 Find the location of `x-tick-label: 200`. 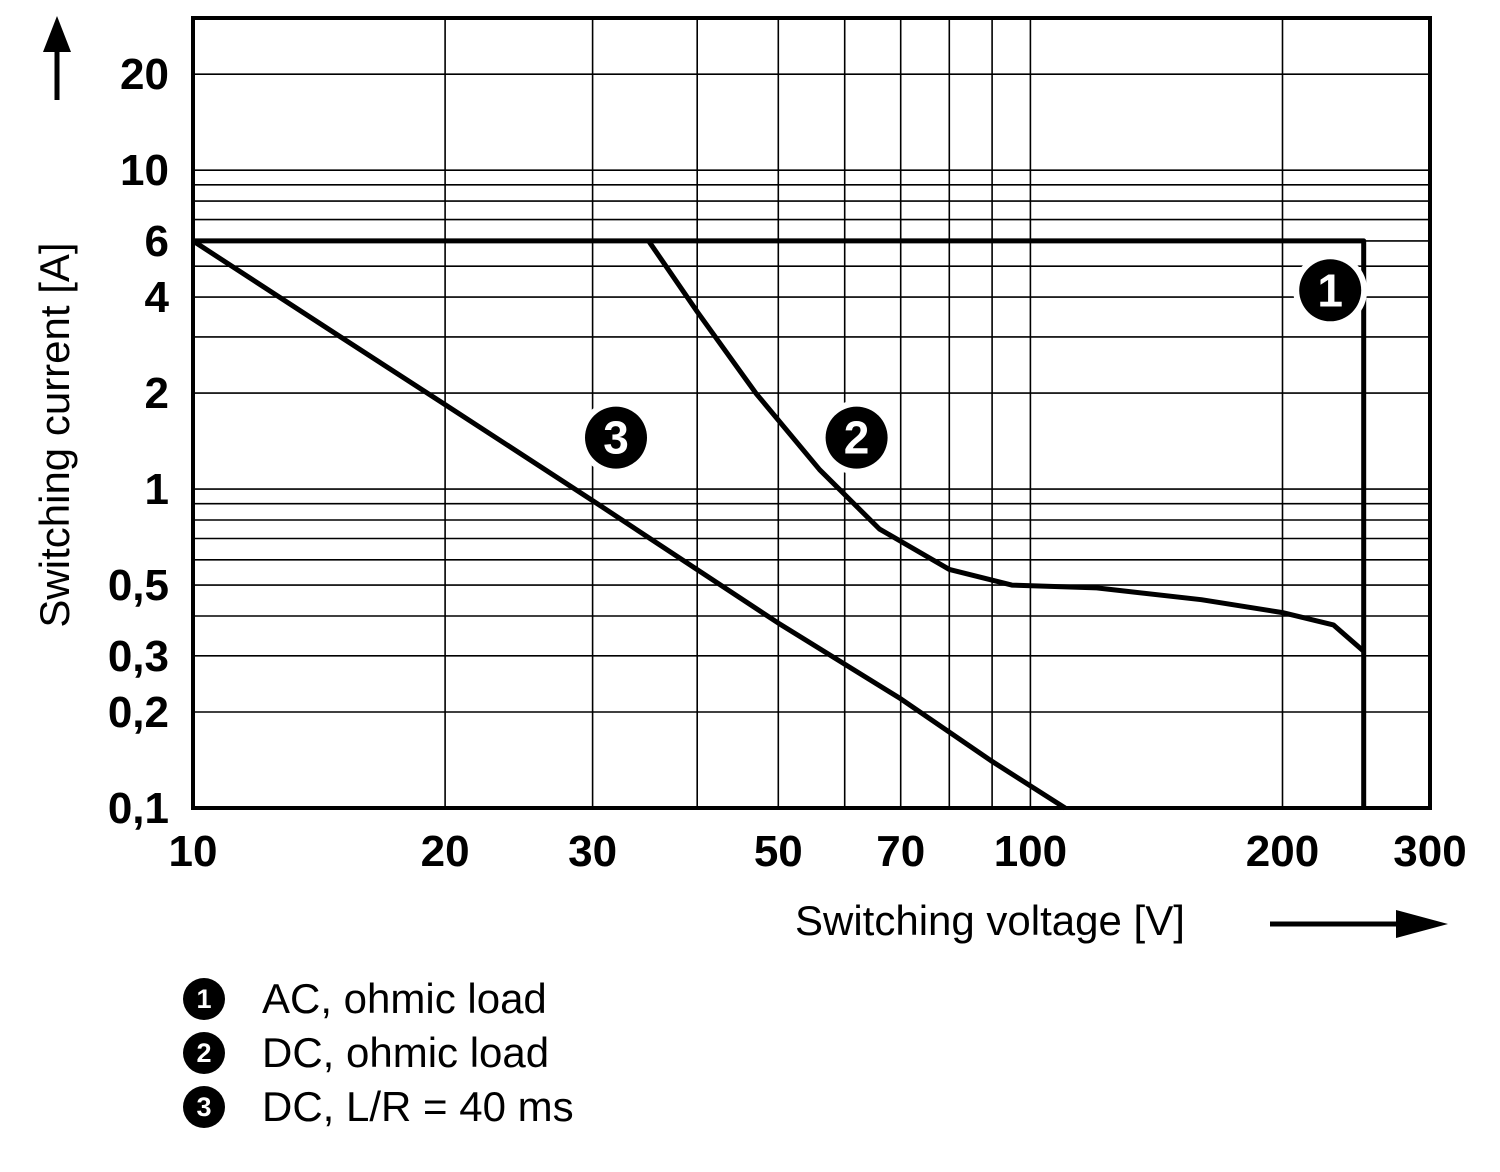

x-tick-label: 200 is located at coordinates (1282, 851).